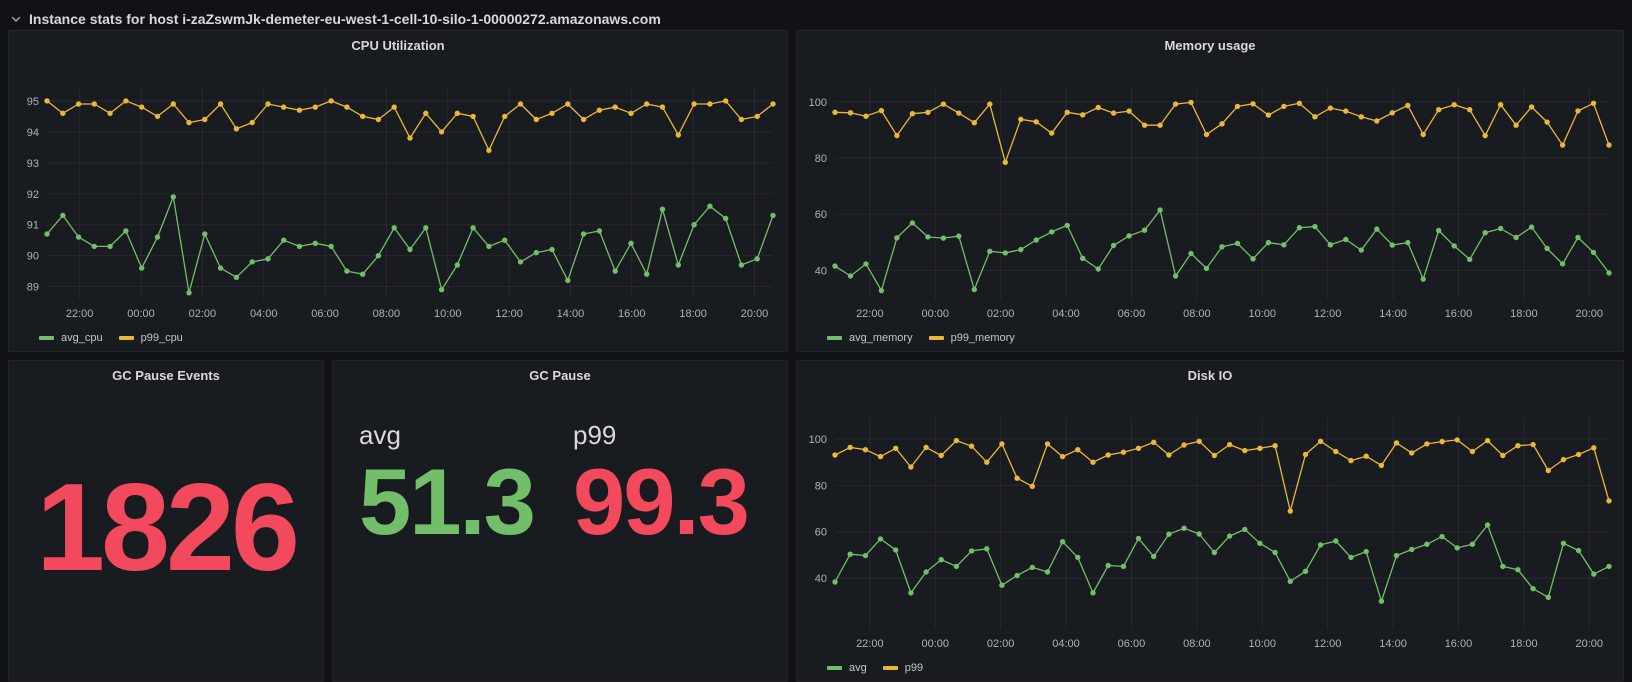 The width and height of the screenshot is (1632, 682). I want to click on legend-item-p99: p99, so click(902, 668).